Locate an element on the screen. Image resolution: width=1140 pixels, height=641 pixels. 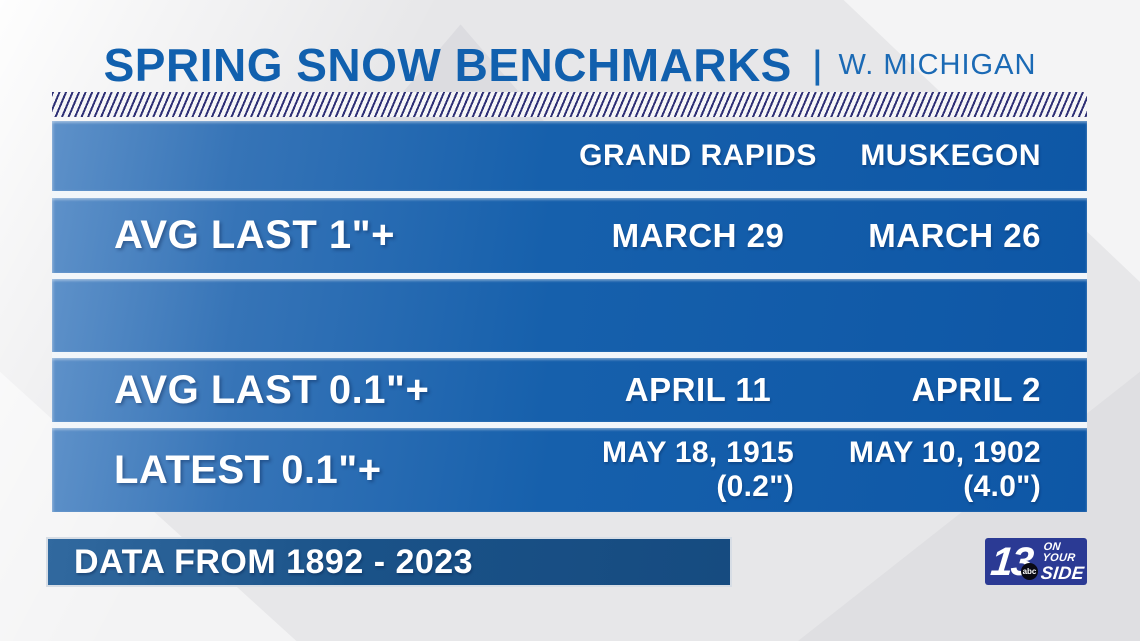
value-muskegon: APRIL 2 is located at coordinates (965, 390).